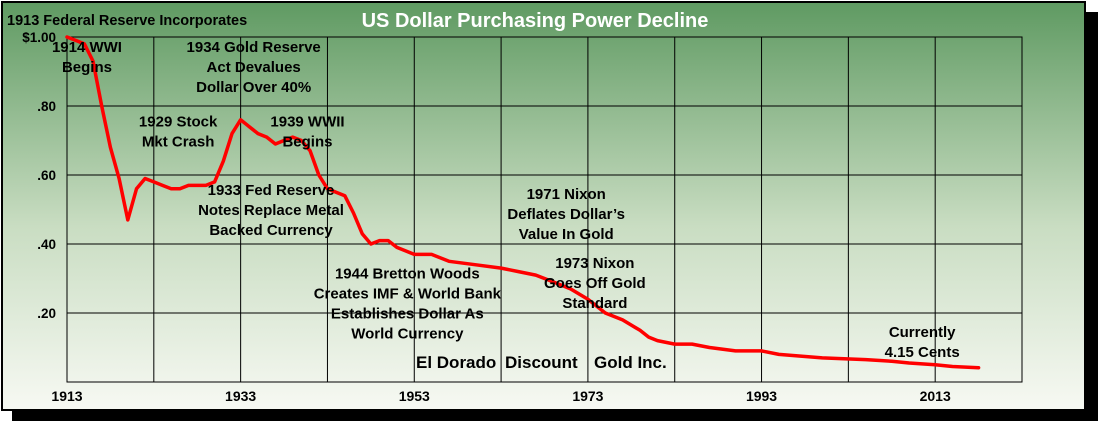 This screenshot has width=1100, height=428. Describe the element at coordinates (407, 334) in the screenshot. I see `annotation-line: World Currency` at that location.